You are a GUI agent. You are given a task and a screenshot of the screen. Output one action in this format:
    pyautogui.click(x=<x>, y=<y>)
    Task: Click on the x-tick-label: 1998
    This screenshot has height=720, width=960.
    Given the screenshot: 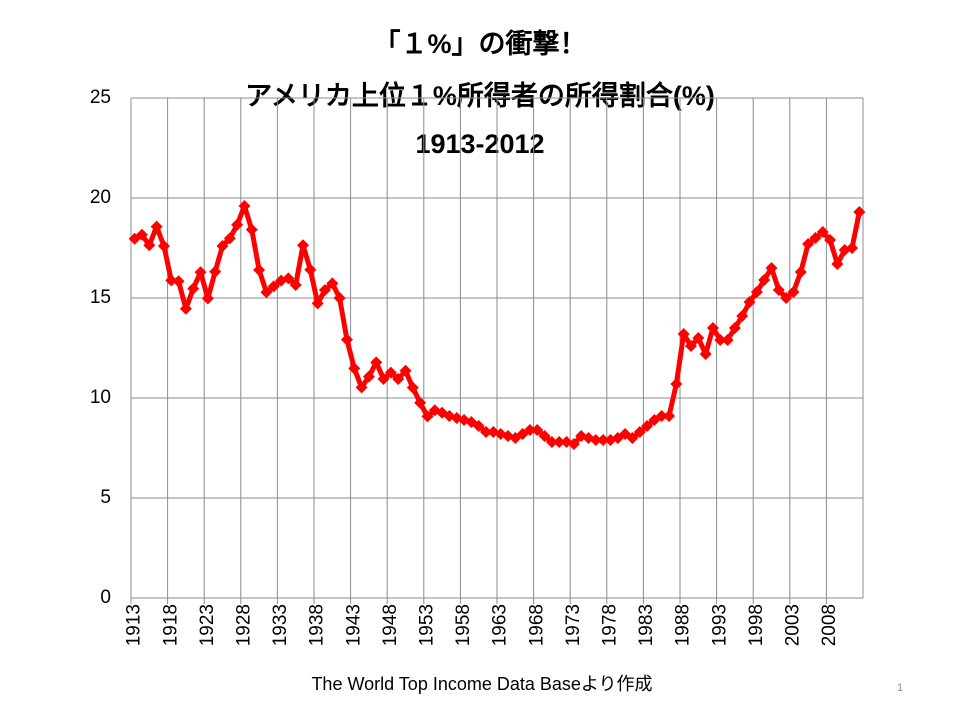 What is the action you would take?
    pyautogui.click(x=756, y=625)
    